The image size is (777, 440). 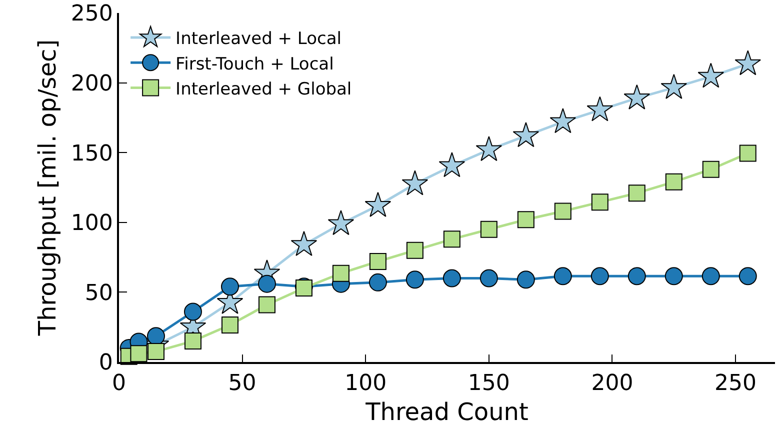 What do you see at coordinates (264, 89) in the screenshot?
I see `legend-label: Interleaved + Global` at bounding box center [264, 89].